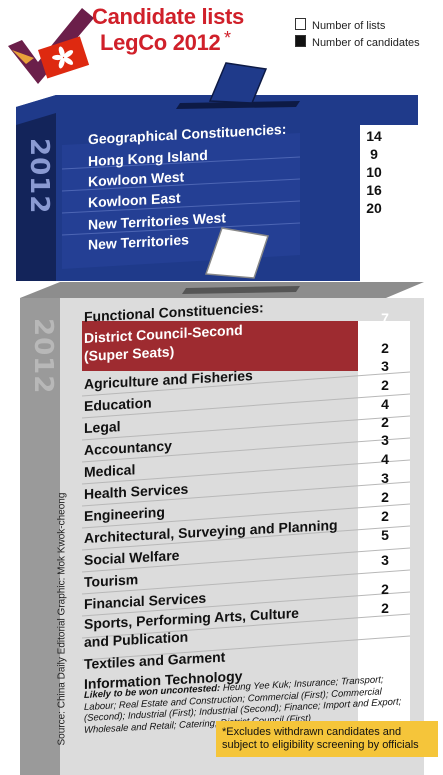 Image resolution: width=443 pixels, height=775 pixels. What do you see at coordinates (168, 16) in the screenshot?
I see `page-title-line1: Candidate lists` at bounding box center [168, 16].